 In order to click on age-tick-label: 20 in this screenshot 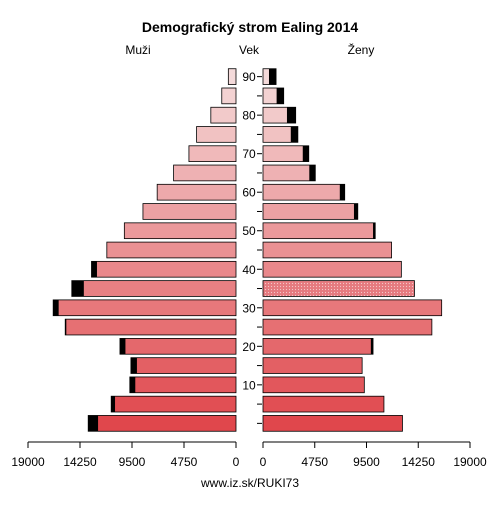, I will do `click(249, 347)`.